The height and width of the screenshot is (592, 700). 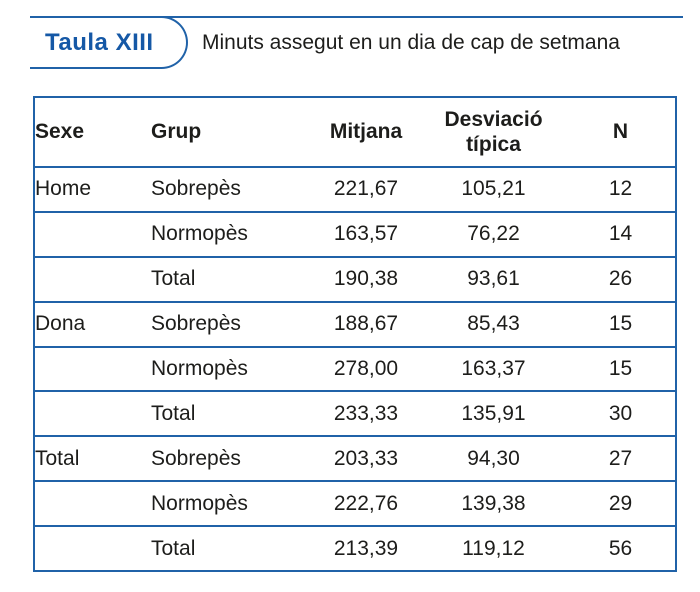 I want to click on cell-n: 29, so click(x=621, y=503).